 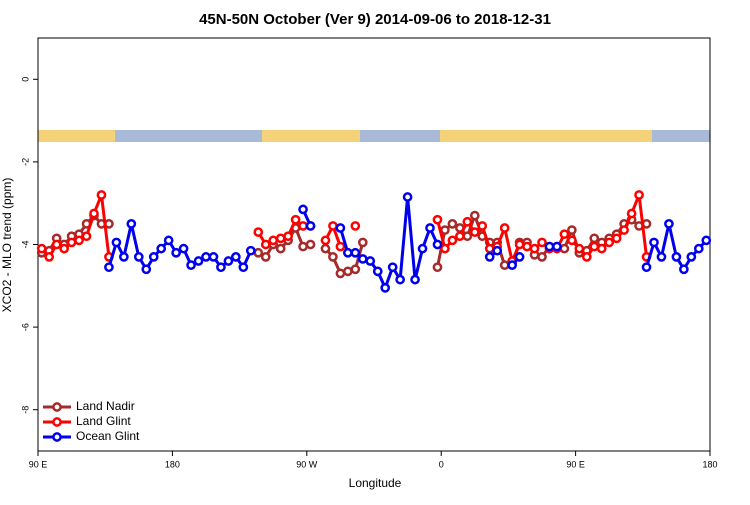 What do you see at coordinates (172, 464) in the screenshot?
I see `x-tick-label: 180` at bounding box center [172, 464].